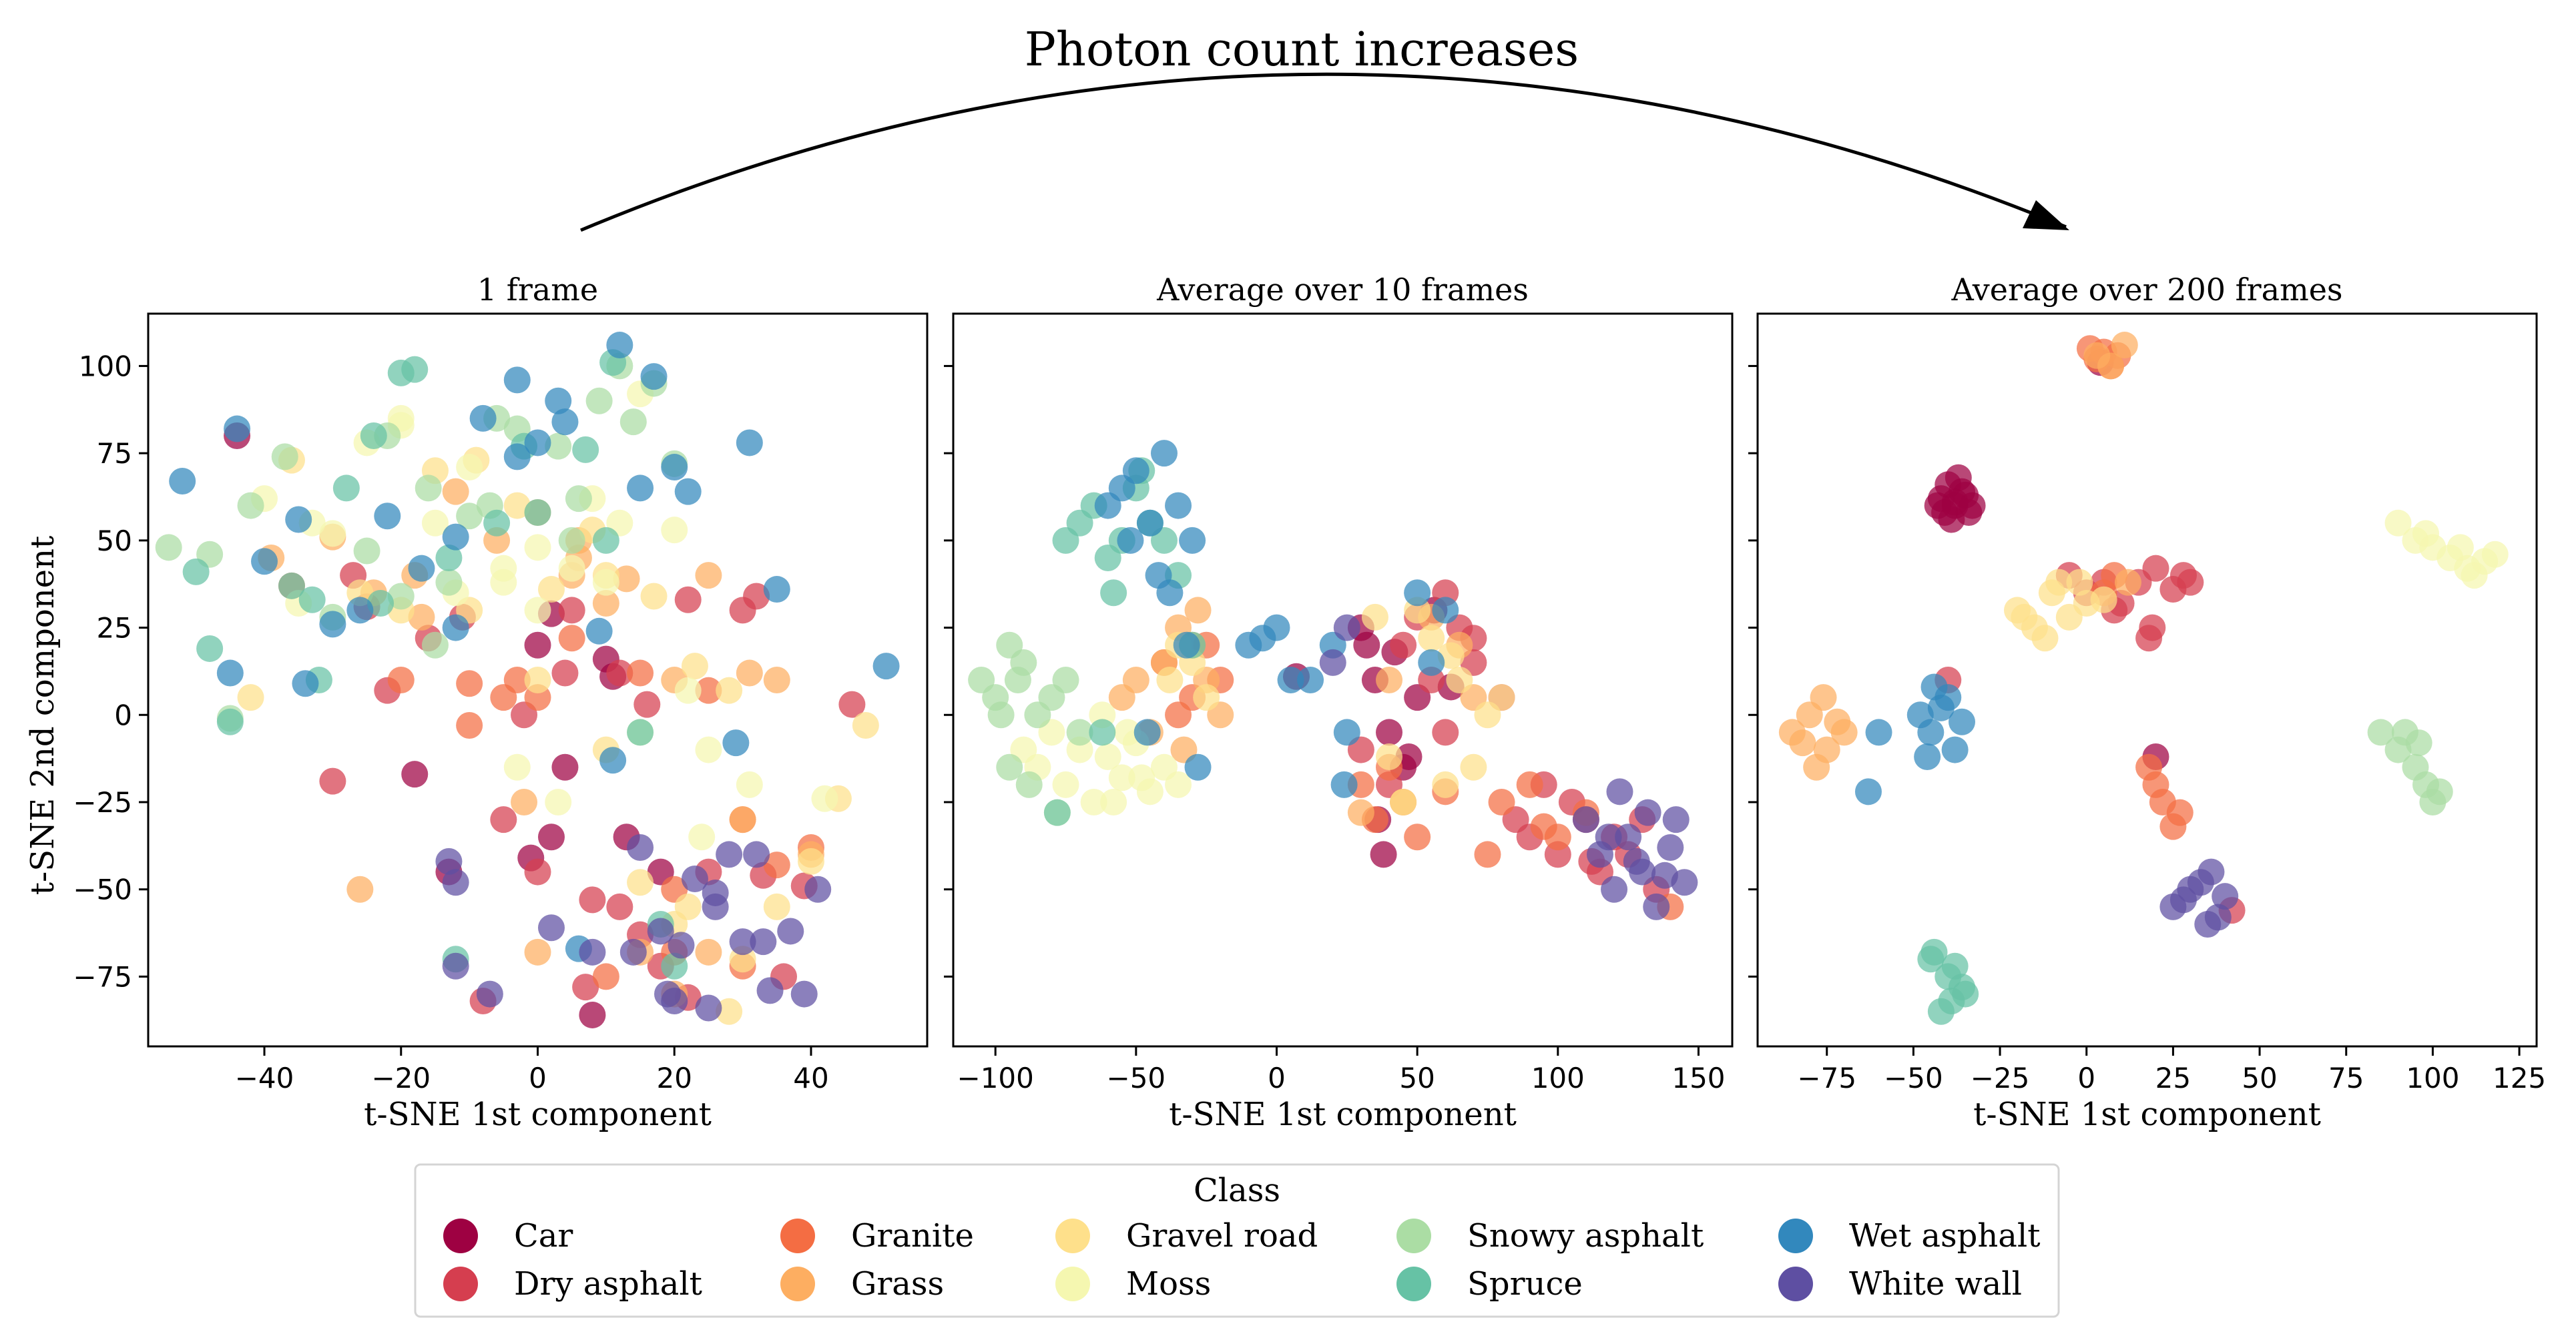 The image size is (2576, 1336). What do you see at coordinates (1323, 152) in the screenshot?
I see `annotation-arrow` at bounding box center [1323, 152].